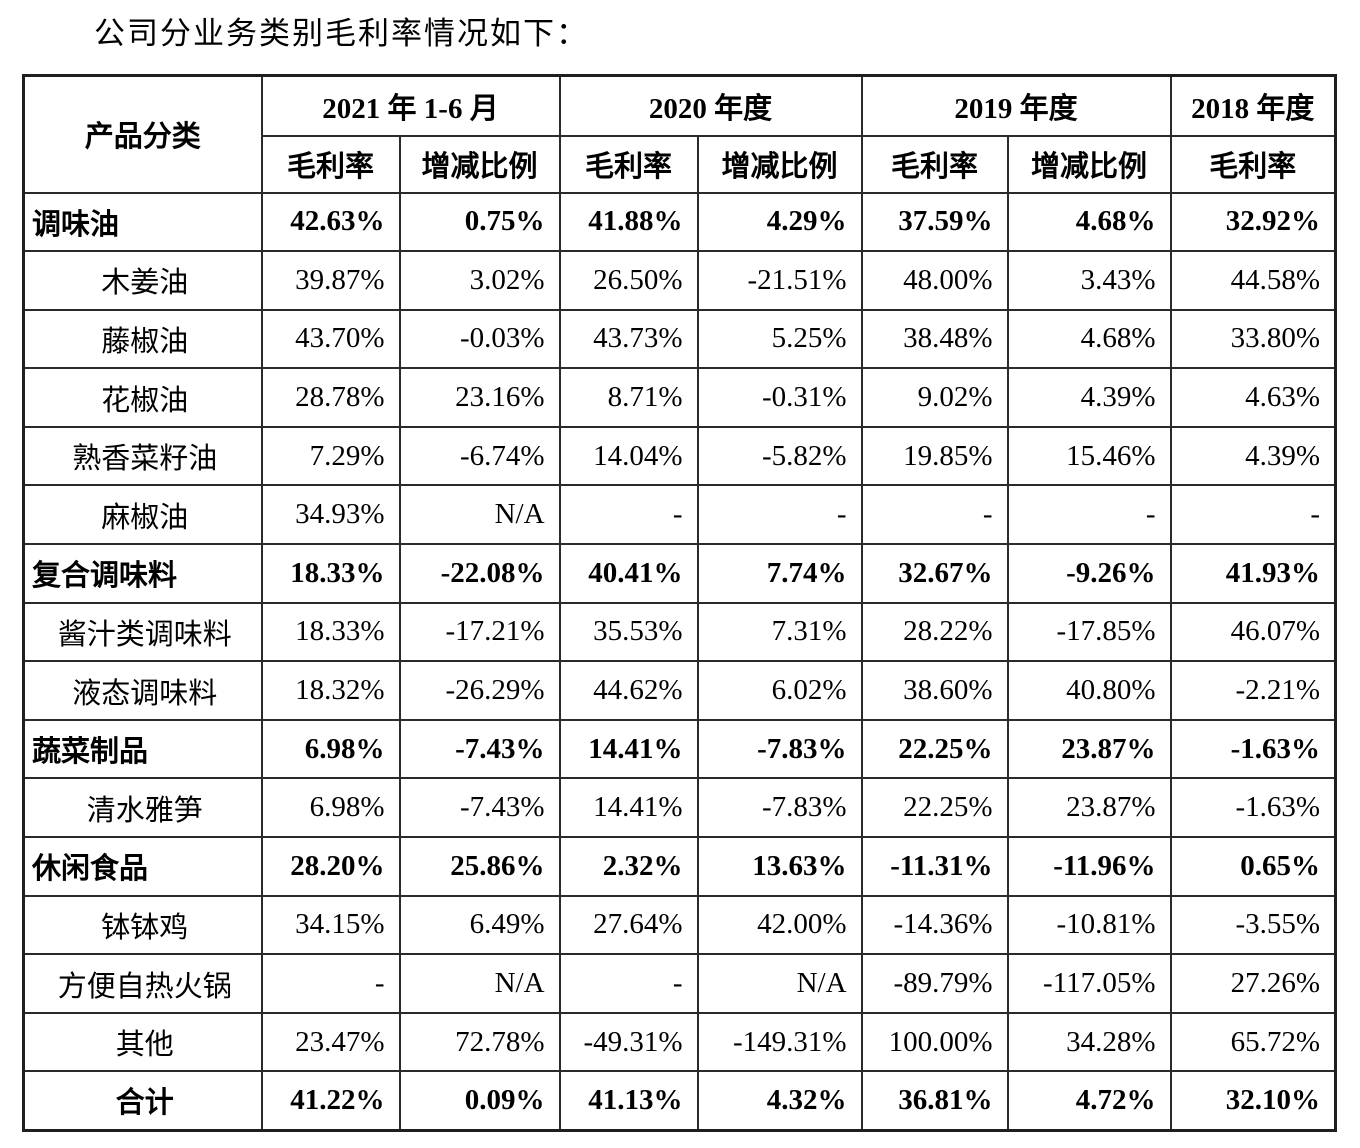  Describe the element at coordinates (330, 1042) in the screenshot. I see `value-cell: 23.47%` at that location.